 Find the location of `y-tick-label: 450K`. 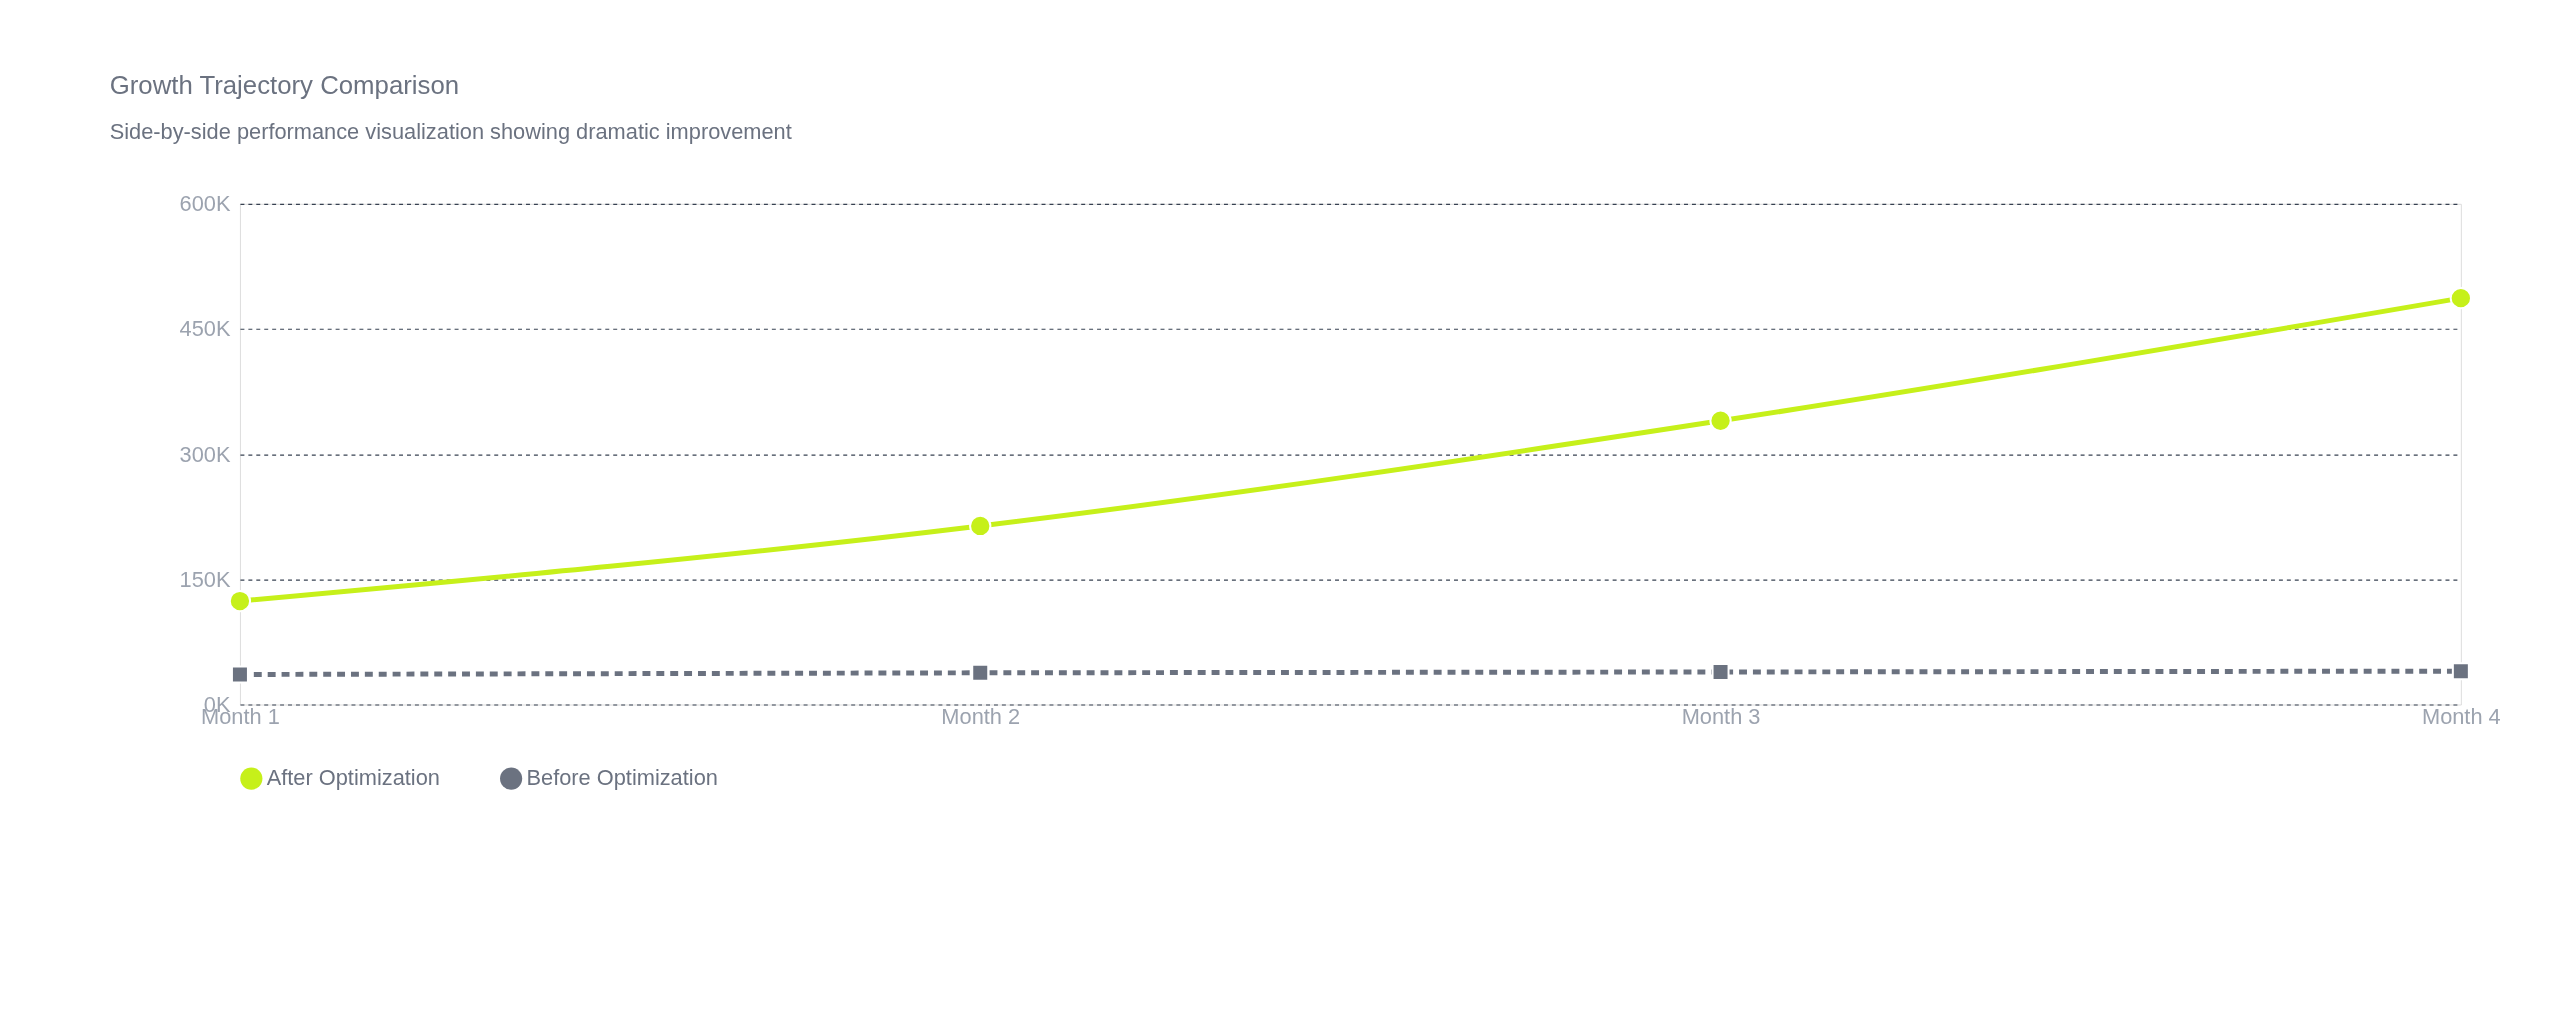

y-tick-label: 450K is located at coordinates (205, 329).